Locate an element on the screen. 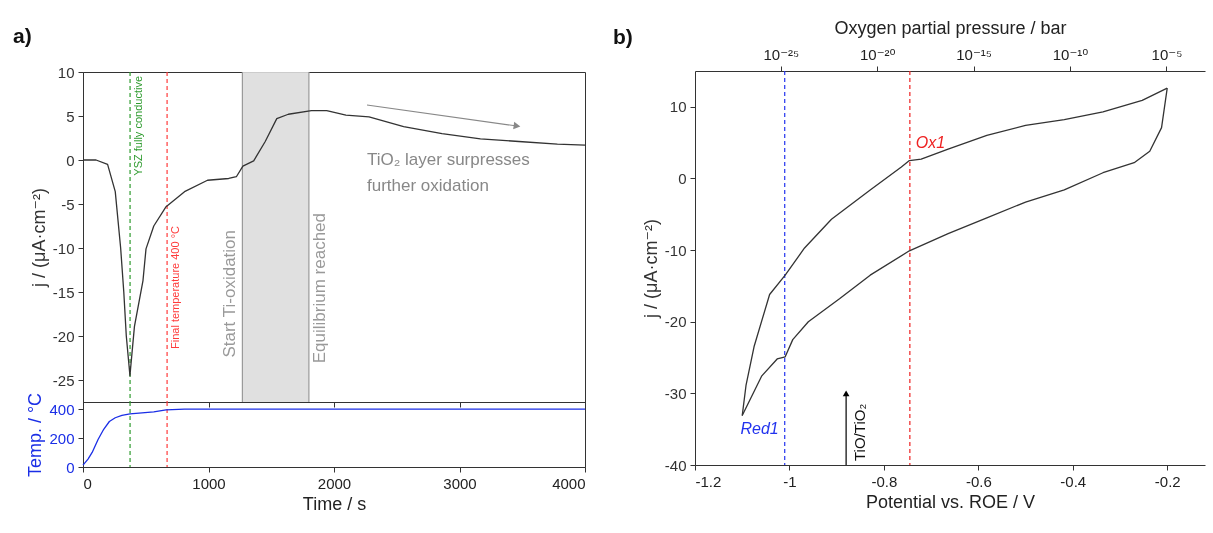  y-tick-label: 400 is located at coordinates (62, 409).